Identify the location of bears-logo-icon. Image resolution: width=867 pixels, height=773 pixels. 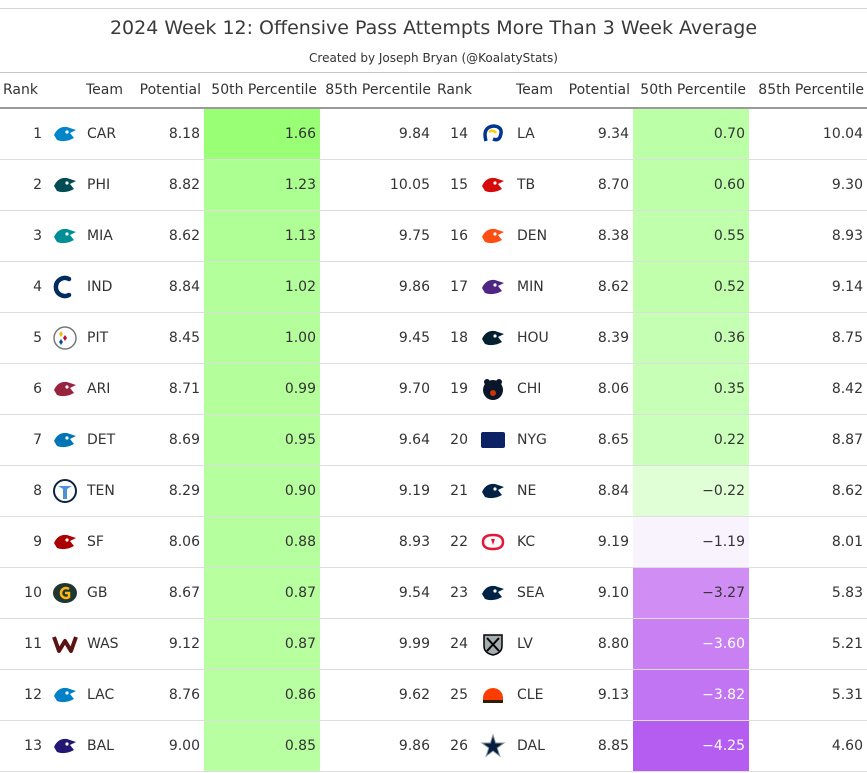
(492, 389).